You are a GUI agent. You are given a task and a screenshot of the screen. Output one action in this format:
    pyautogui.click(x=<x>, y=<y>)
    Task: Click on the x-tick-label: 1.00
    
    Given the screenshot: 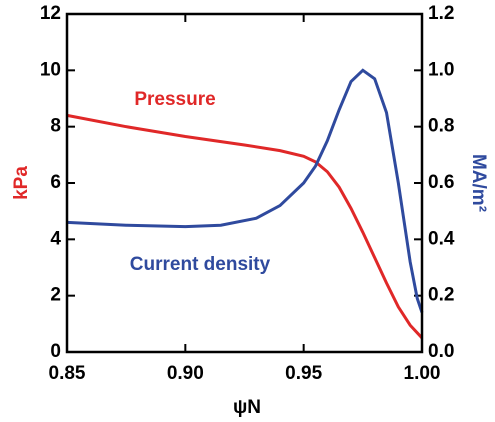 What is the action you would take?
    pyautogui.click(x=422, y=373)
    